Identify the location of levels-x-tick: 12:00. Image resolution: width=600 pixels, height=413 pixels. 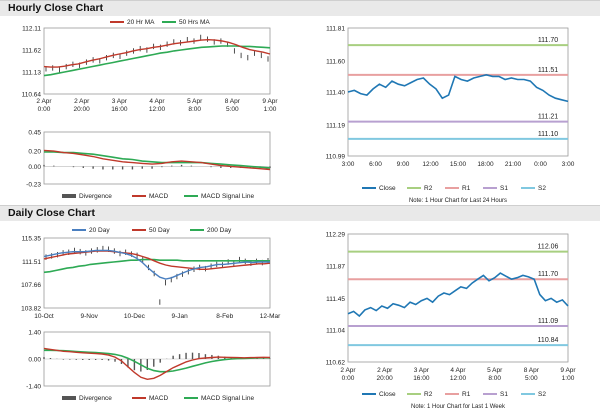
(430, 164).